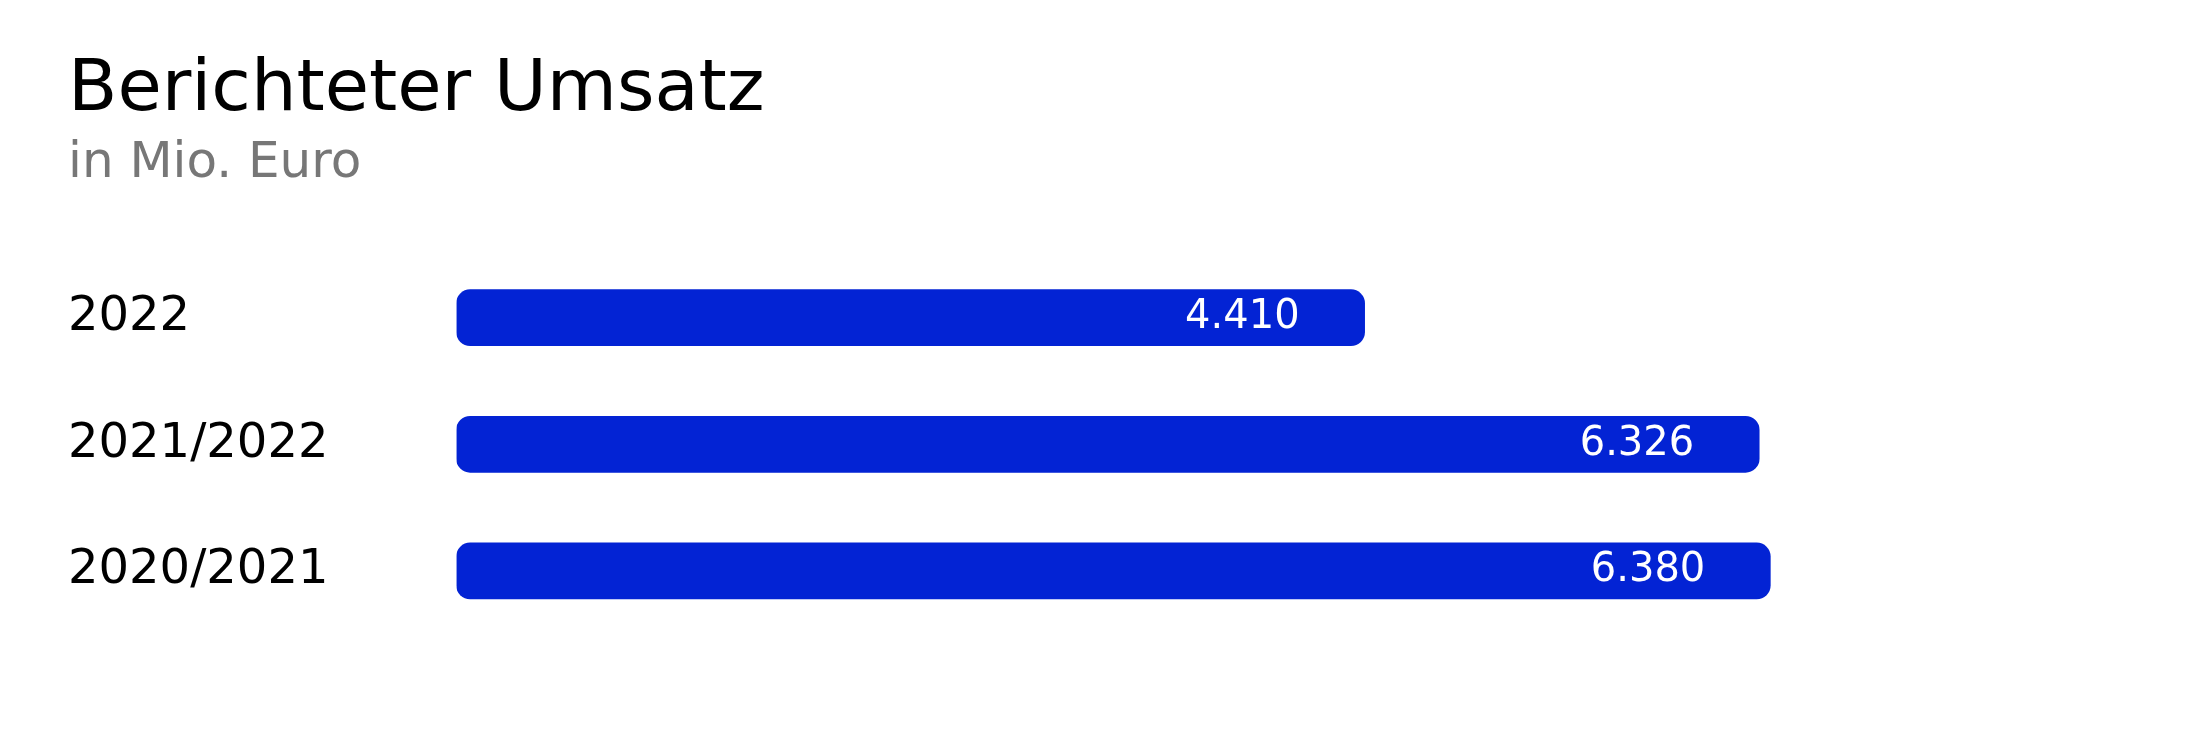  Describe the element at coordinates (1648, 567) in the screenshot. I see `data-label: 6.380` at that location.